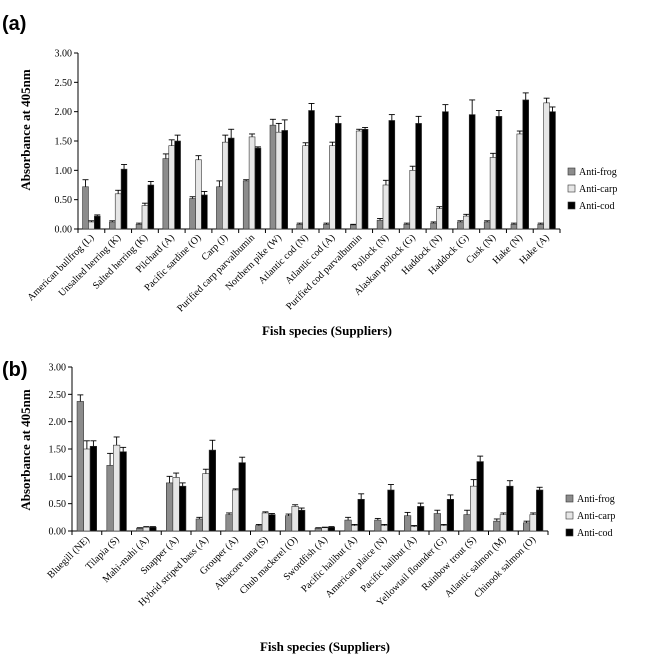 The image size is (653, 660). I want to click on panel-b-category-label: Bluegill (NE), so click(69, 557).